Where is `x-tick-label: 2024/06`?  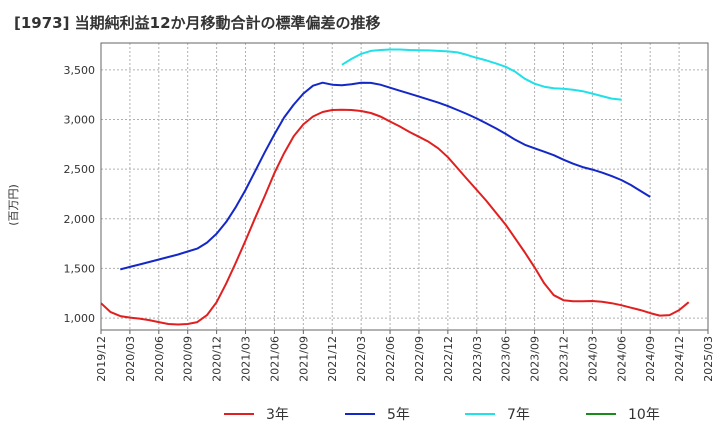
x-tick-label: 2024/06 is located at coordinates (621, 359).